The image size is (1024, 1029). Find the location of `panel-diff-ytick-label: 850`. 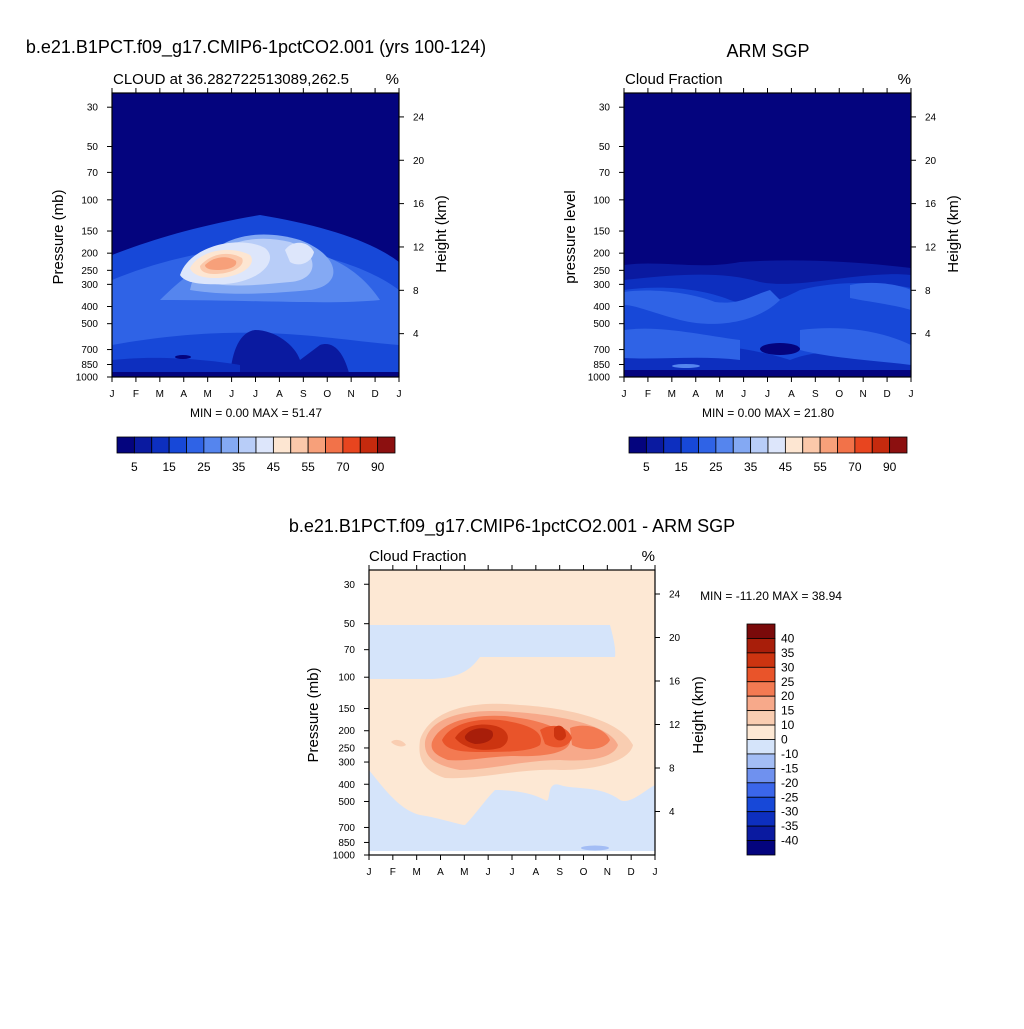

panel-diff-ytick-label: 850 is located at coordinates (346, 843).